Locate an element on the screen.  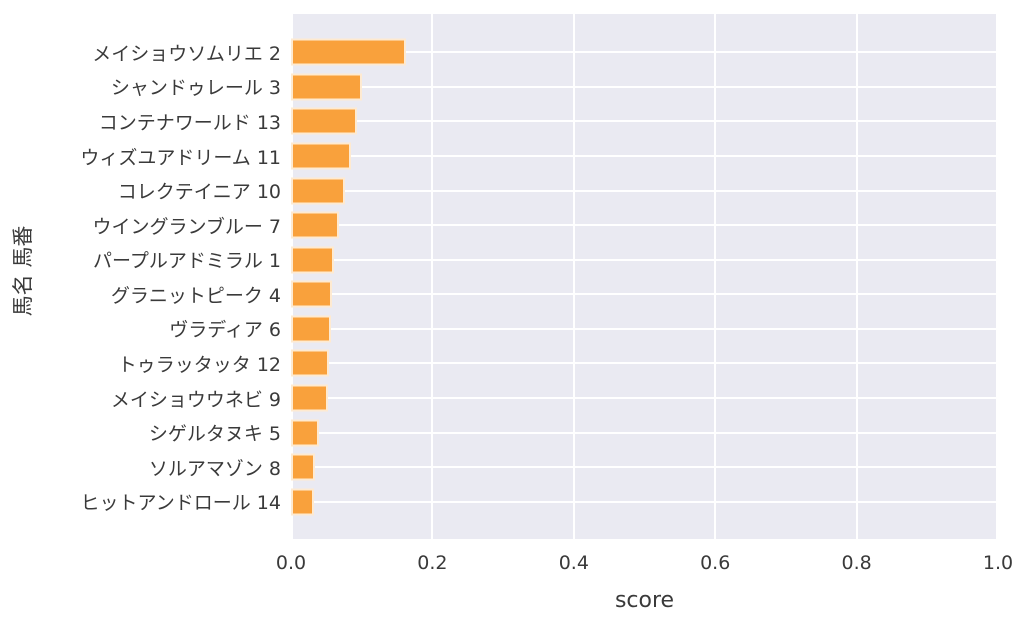
y-axis-label: 馬名 馬番 is located at coordinates (23, 271).